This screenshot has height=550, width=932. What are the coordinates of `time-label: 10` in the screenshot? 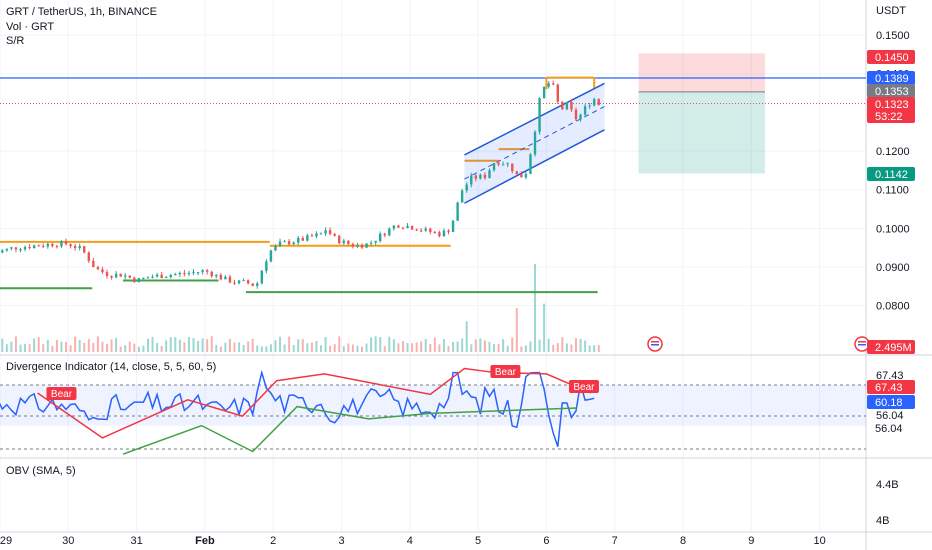 It's located at (819, 541).